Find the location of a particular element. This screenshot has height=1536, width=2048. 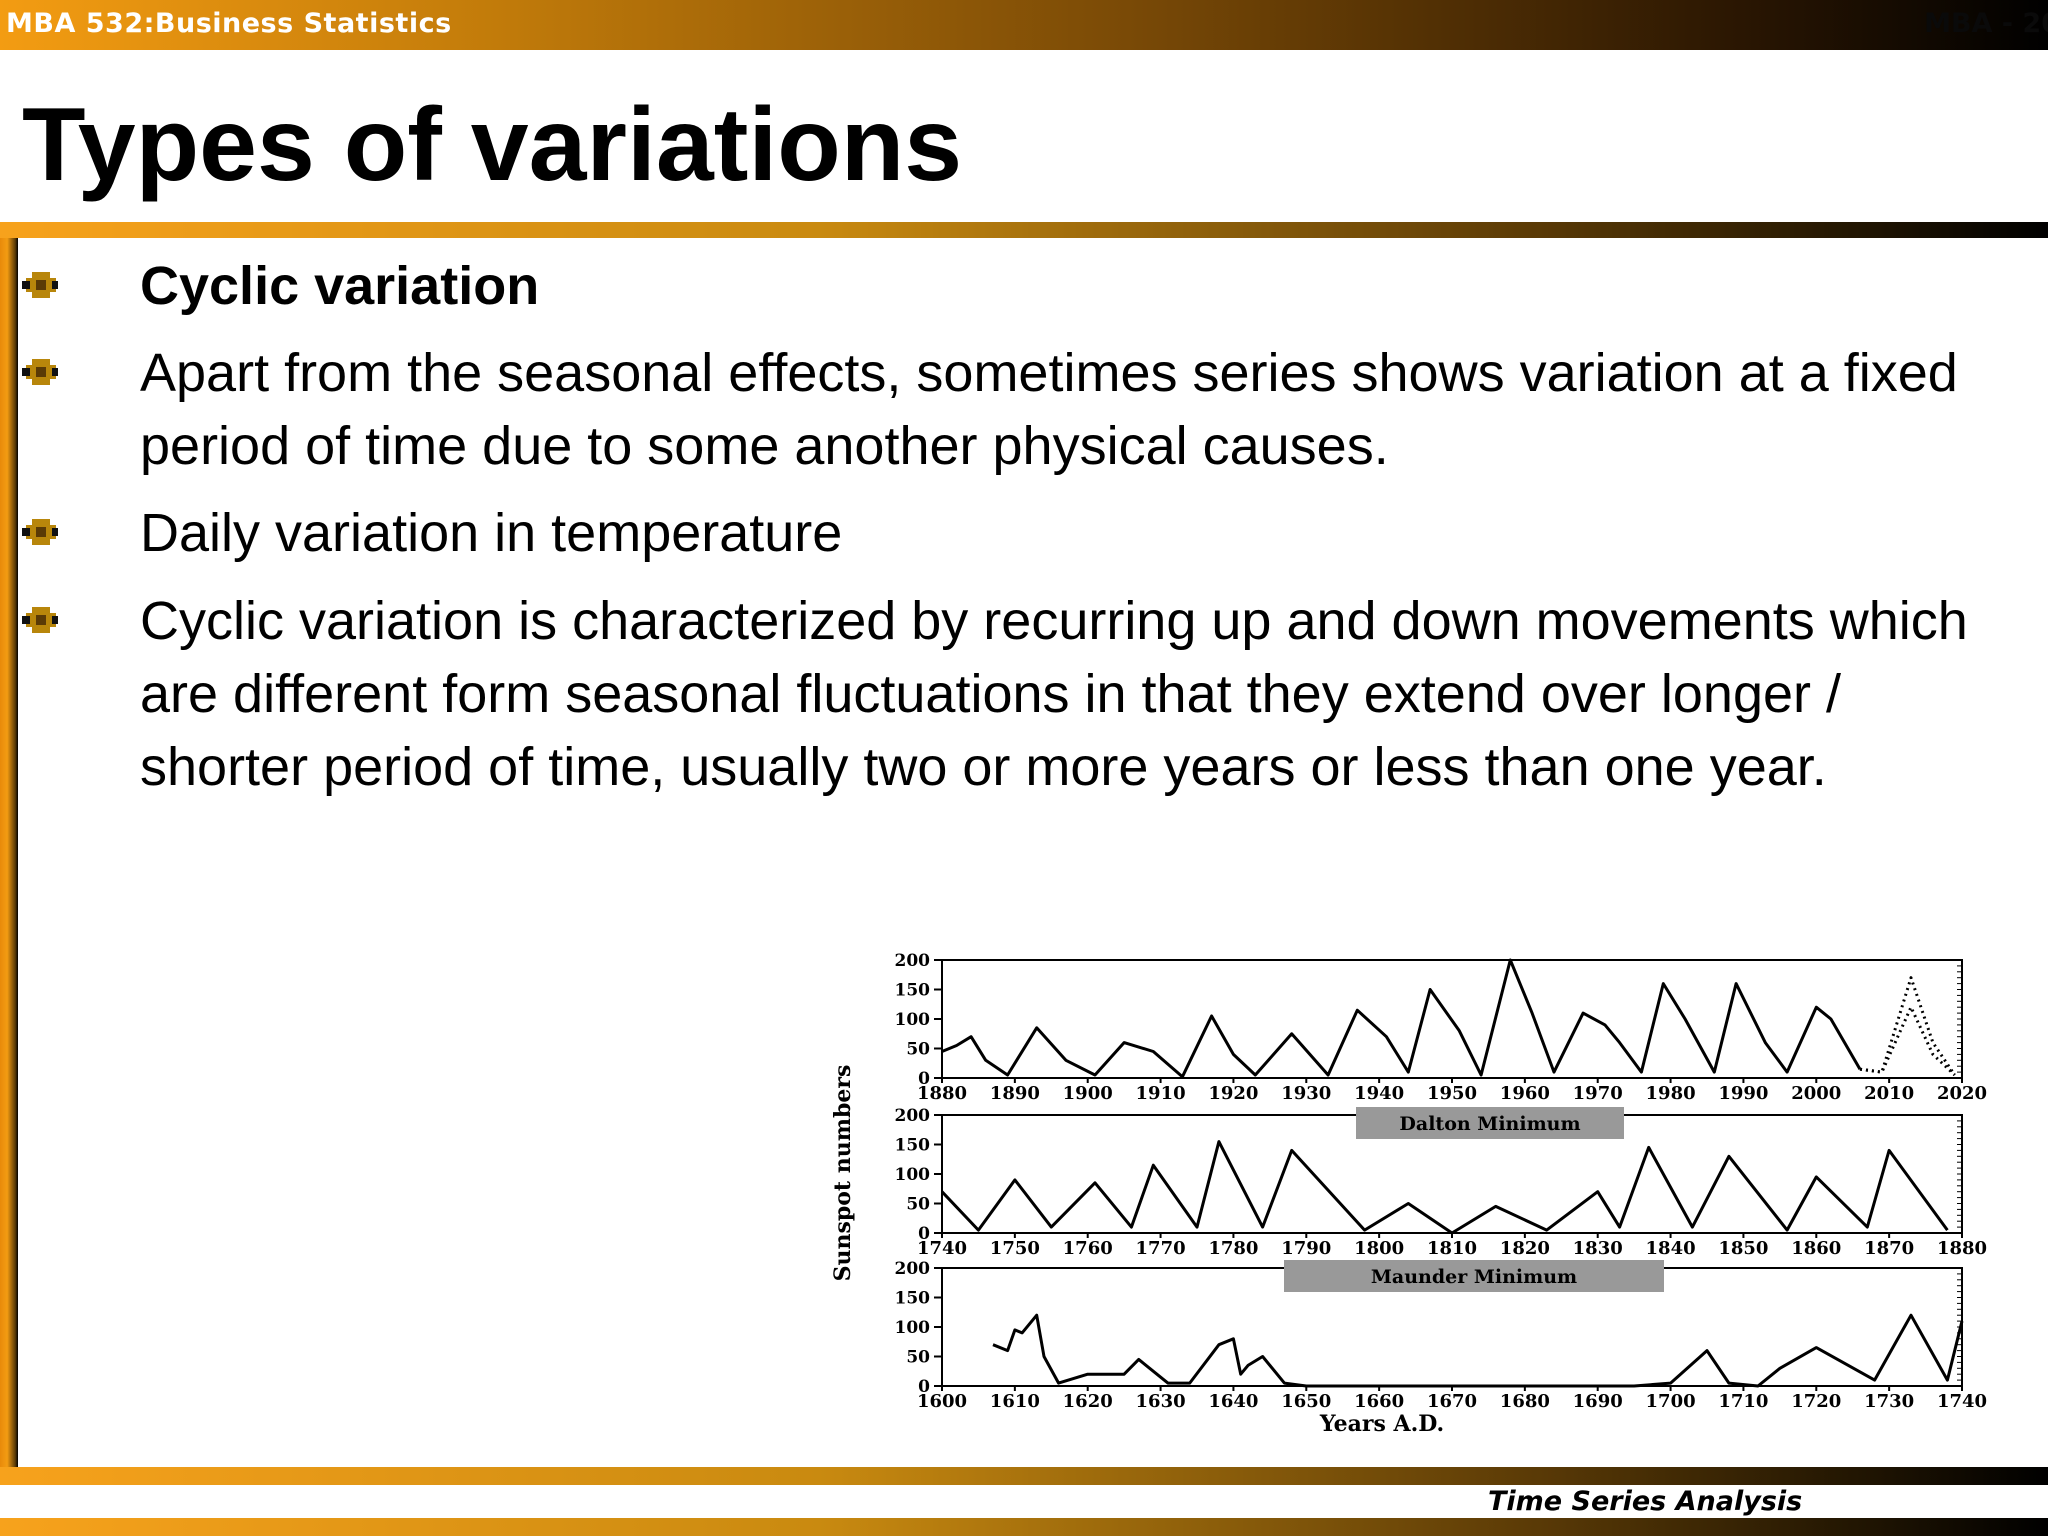

x-tick-label: 1680 is located at coordinates (1525, 1401).